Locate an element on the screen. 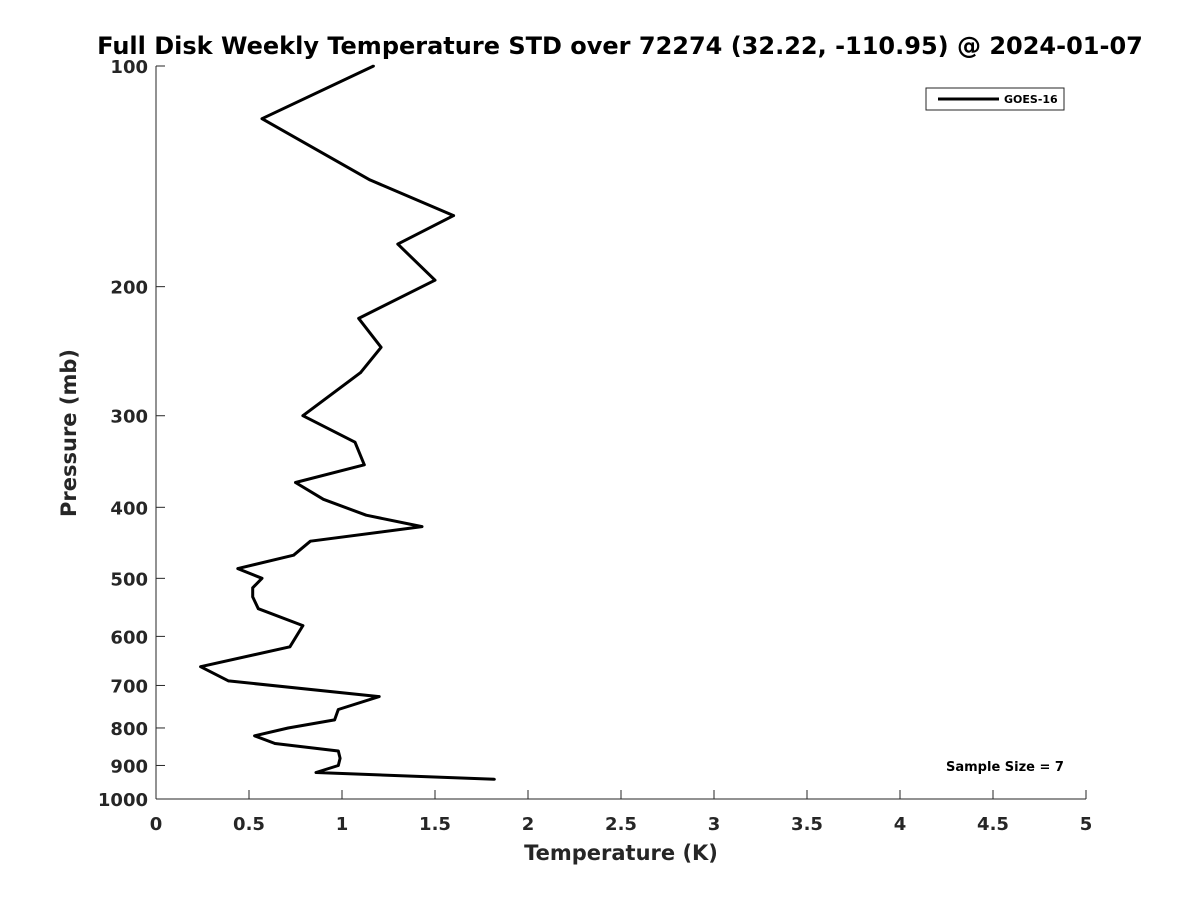 The height and width of the screenshot is (900, 1200). x-tick-label: 1.5 is located at coordinates (435, 824).